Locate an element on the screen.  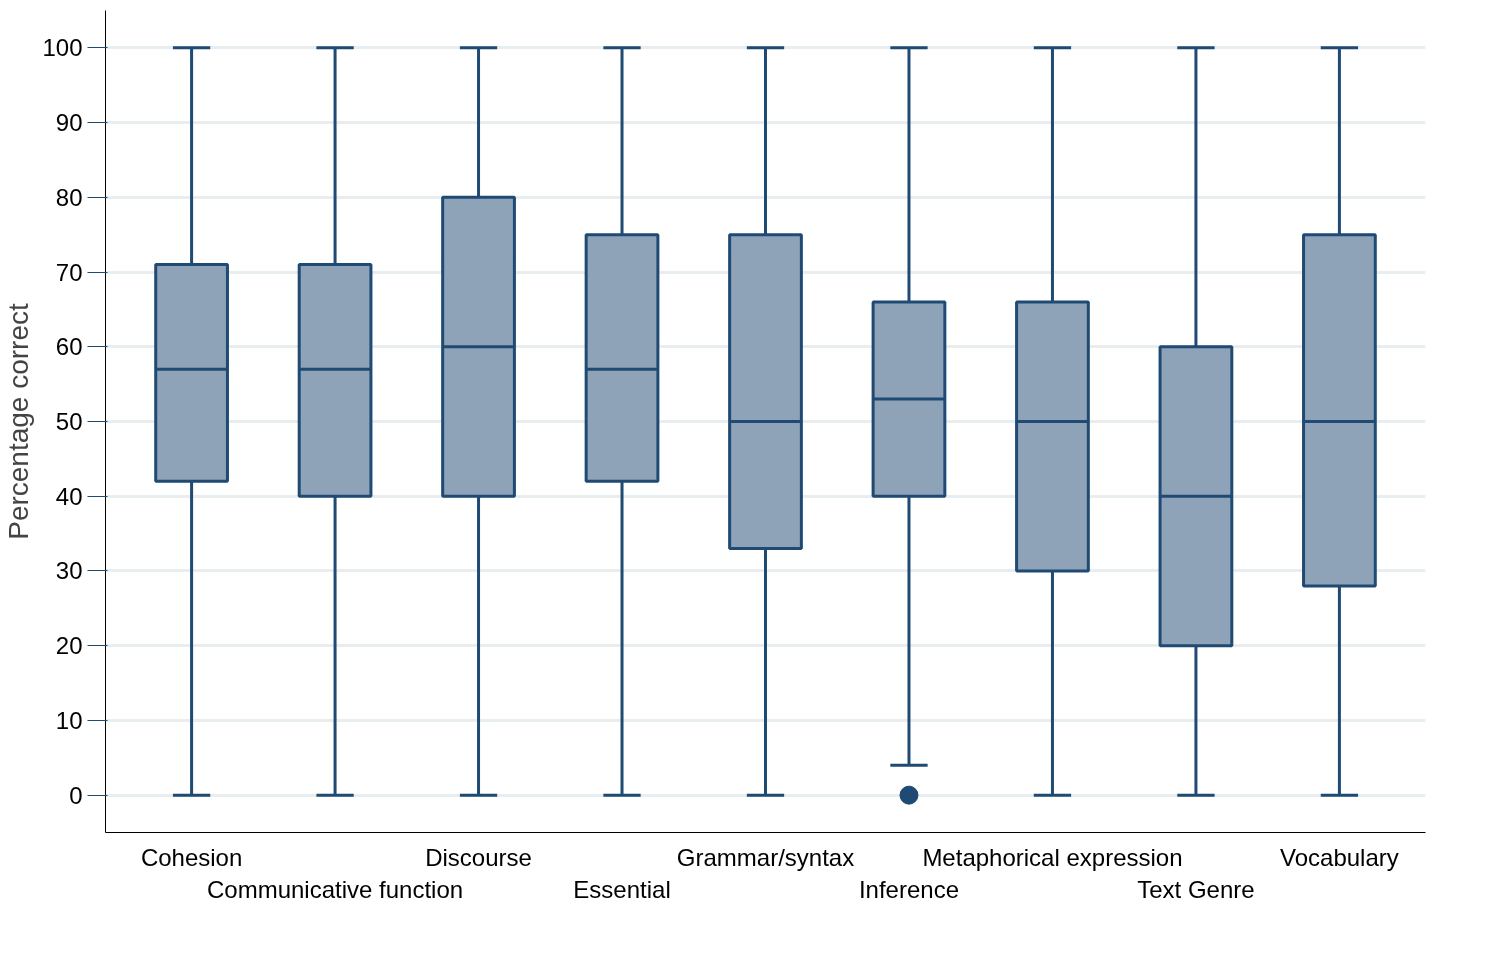
x-tick-label: Vocabulary is located at coordinates (1339, 857).